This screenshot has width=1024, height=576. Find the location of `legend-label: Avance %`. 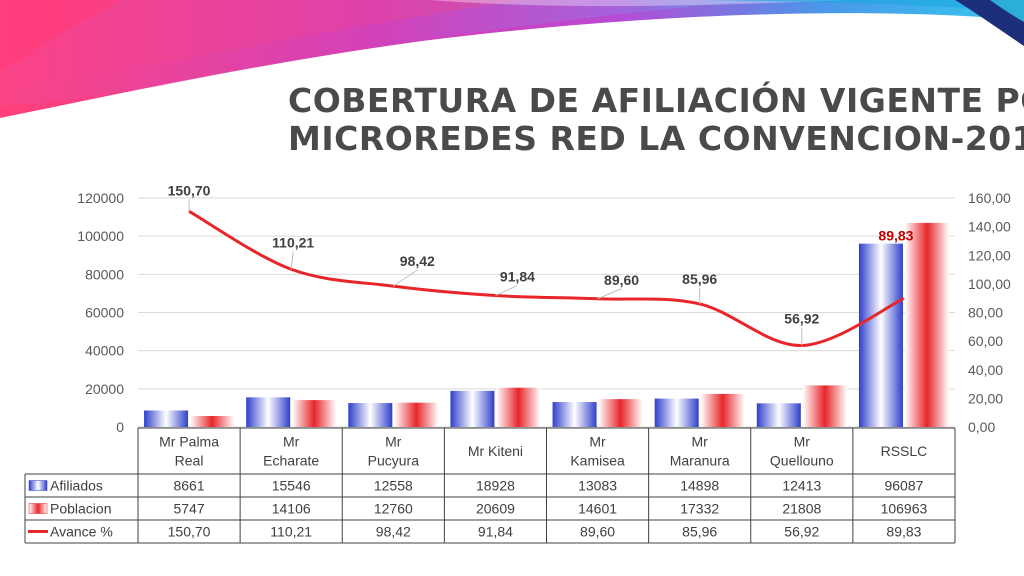

legend-label: Avance % is located at coordinates (81, 532).